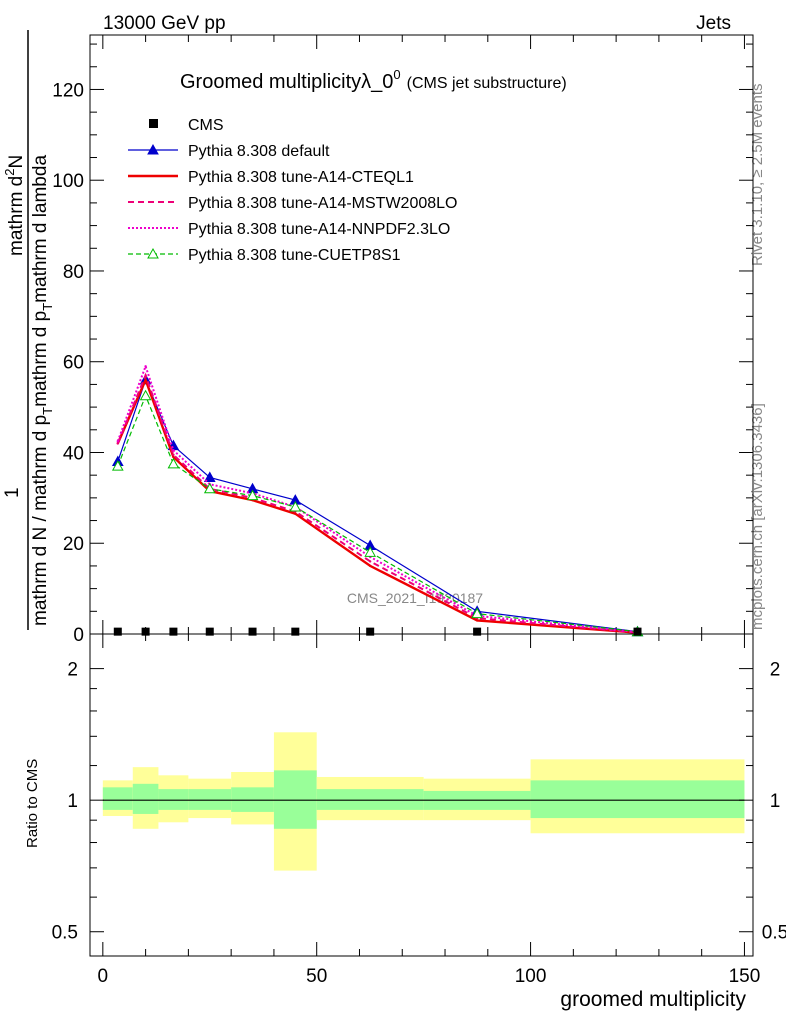 This screenshot has height=1024, width=786. What do you see at coordinates (78, 635) in the screenshot?
I see `y-tick-label: 0` at bounding box center [78, 635].